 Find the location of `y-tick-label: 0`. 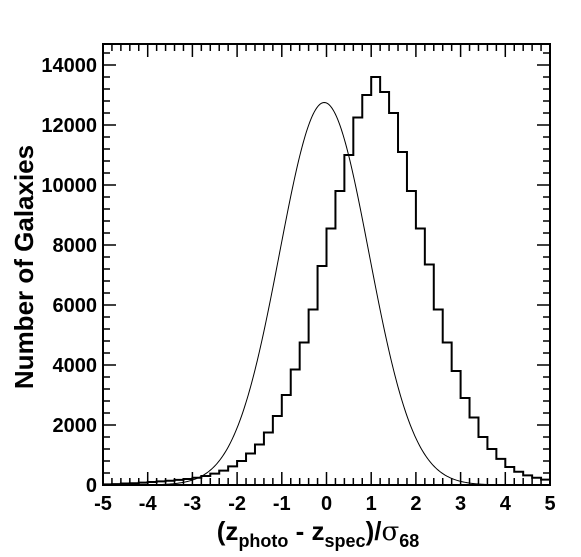

y-tick-label: 0 is located at coordinates (91, 486).